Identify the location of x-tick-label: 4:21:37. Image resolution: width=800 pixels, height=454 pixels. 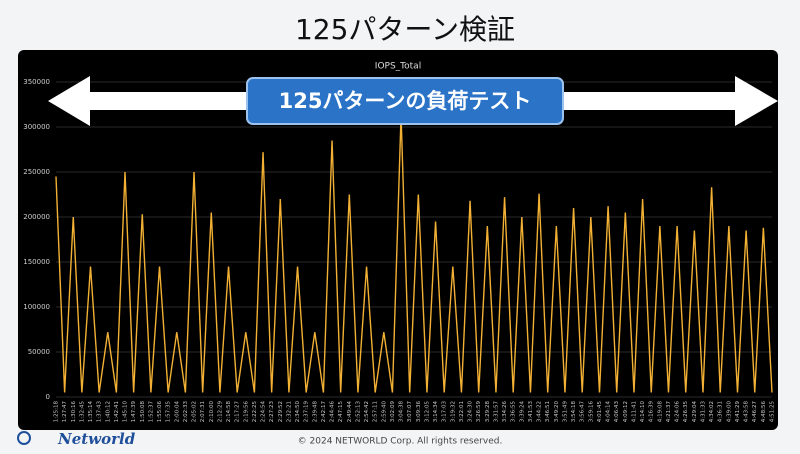
(669, 412).